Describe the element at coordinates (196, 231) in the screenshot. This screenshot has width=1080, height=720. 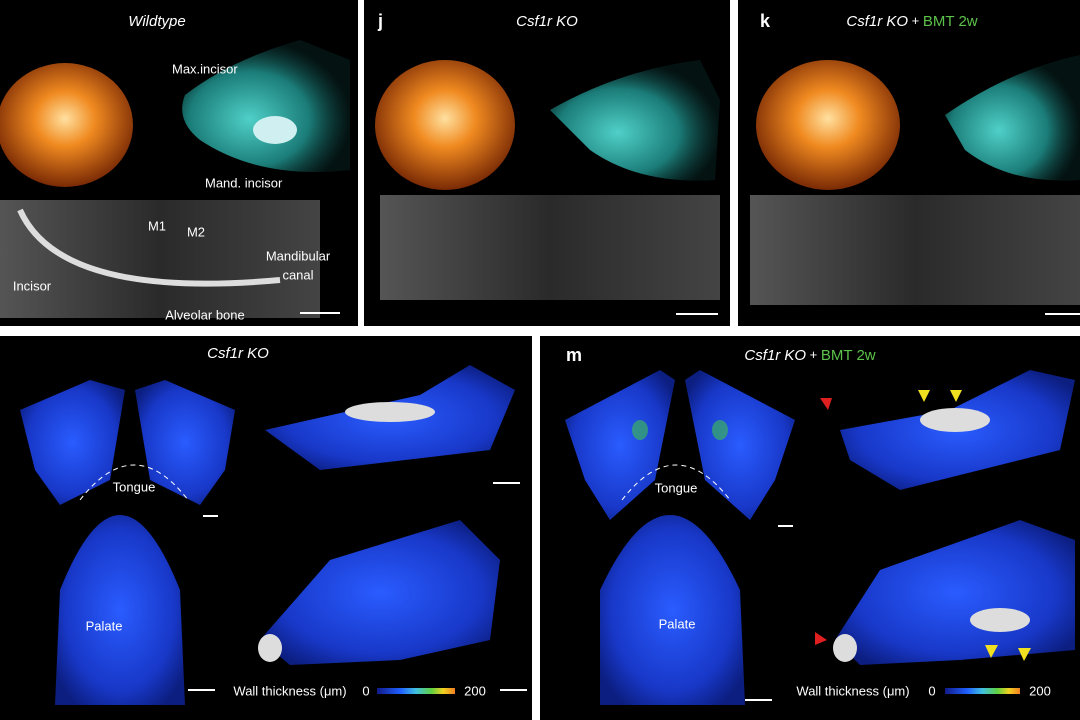
I see `label: M2` at that location.